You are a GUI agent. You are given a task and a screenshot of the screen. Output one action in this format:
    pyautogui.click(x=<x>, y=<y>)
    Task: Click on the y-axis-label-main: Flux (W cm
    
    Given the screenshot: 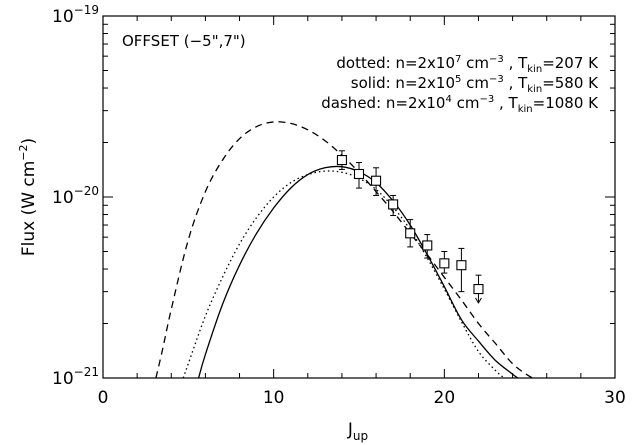 What is the action you would take?
    pyautogui.click(x=29, y=209)
    